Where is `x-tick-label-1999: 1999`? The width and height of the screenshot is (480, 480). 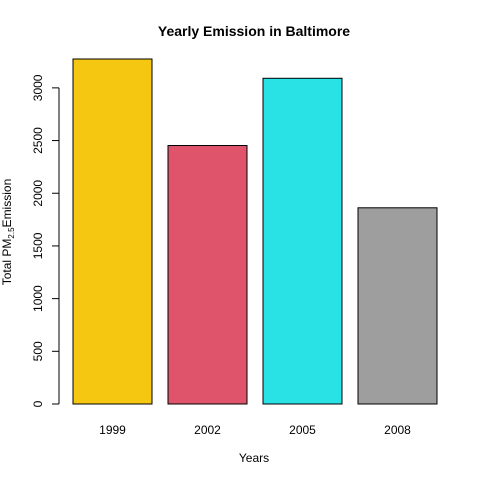 x-tick-label-1999: 1999 is located at coordinates (112, 430).